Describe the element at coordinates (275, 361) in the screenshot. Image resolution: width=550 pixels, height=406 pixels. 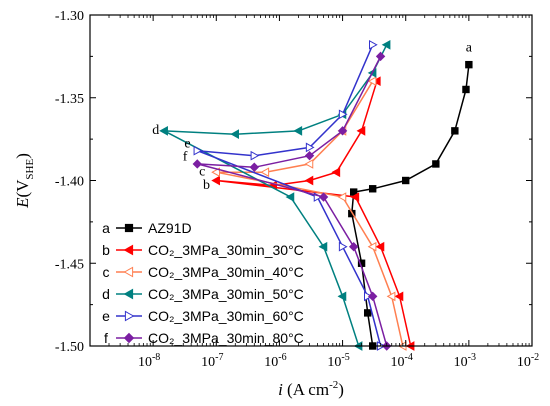
I see `x-tick-label: 10⁻⁶` at that location.